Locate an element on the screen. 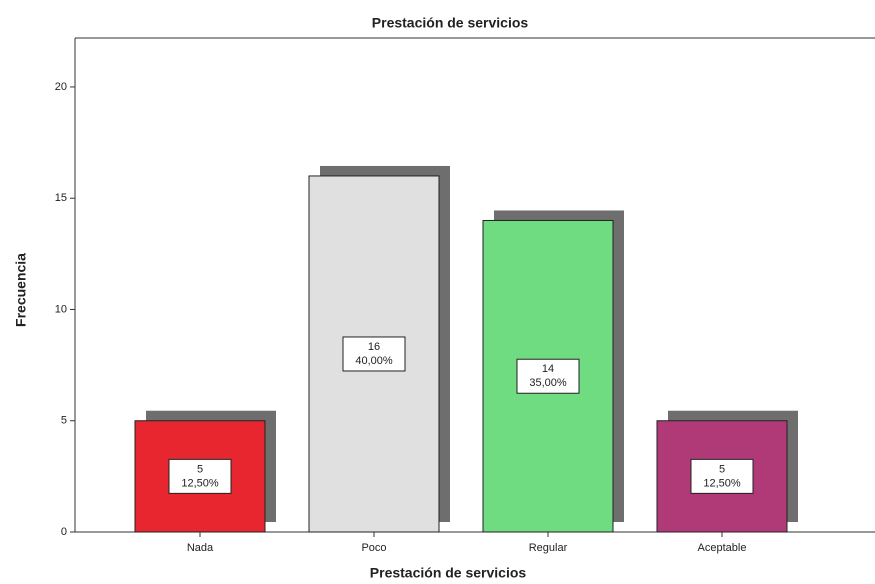  y-tick-label: 15 is located at coordinates (61, 198).